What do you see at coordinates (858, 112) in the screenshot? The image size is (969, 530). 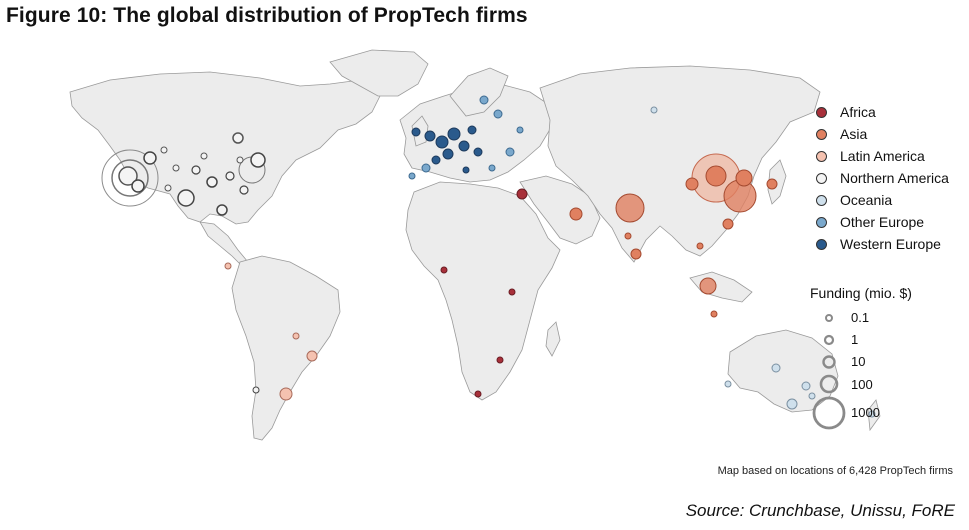 I see `legend-label: Africa` at bounding box center [858, 112].